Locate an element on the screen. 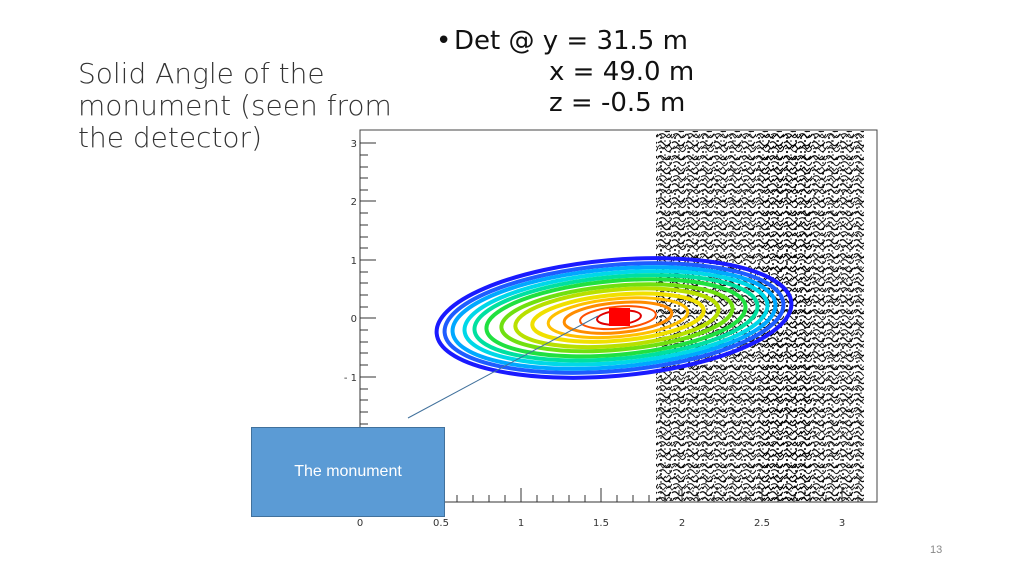 This screenshot has width=1024, height=576. detector-position: • Det @ y = 31.5 m x = 49.0 m z = -0.5 m is located at coordinates (565, 72).